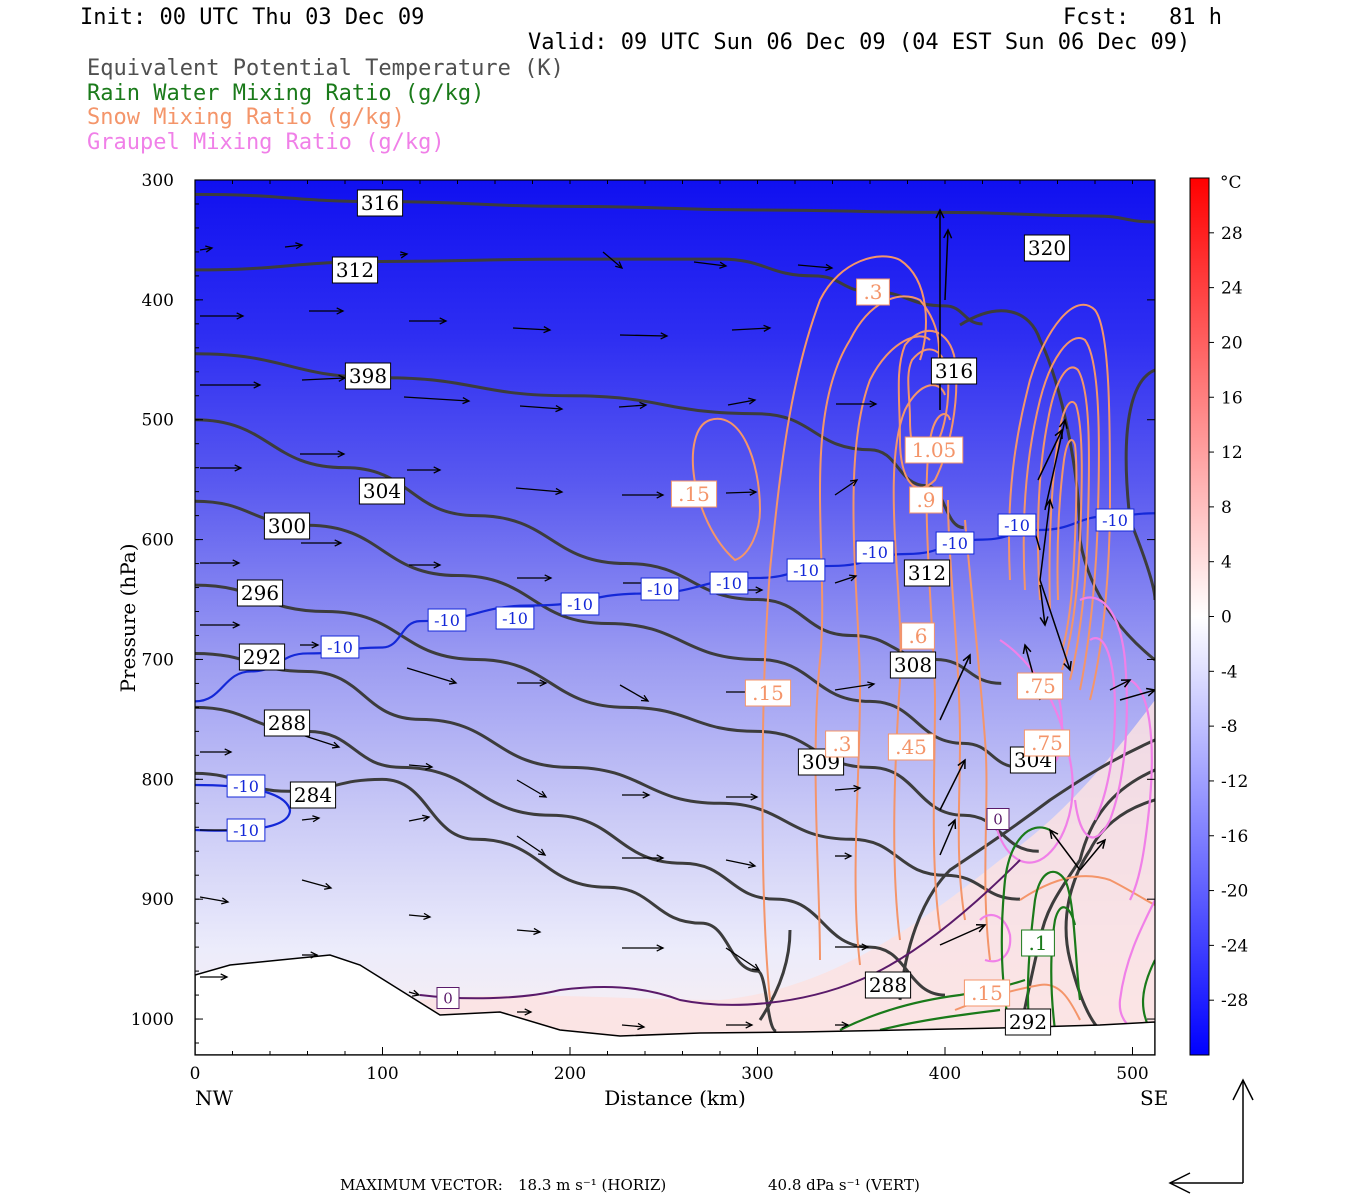 Image resolution: width=1350 pixels, height=1200 pixels. Describe the element at coordinates (925, 500) in the screenshot. I see `svg-text: .9` at that location.